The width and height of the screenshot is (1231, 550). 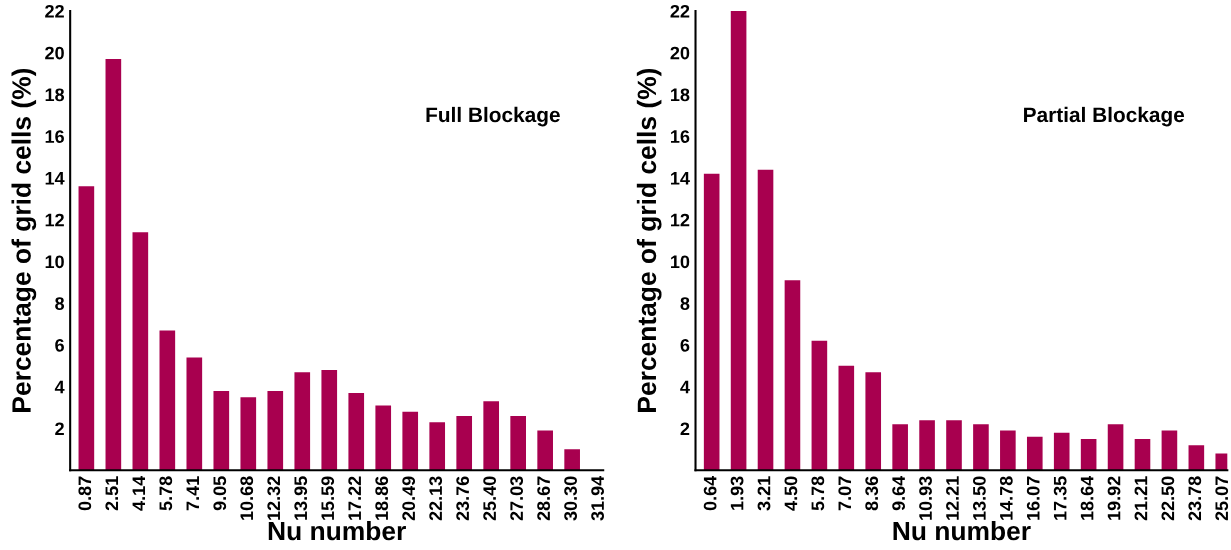 What do you see at coordinates (409, 498) in the screenshot?
I see `x-tick-label: 20.49` at bounding box center [409, 498].